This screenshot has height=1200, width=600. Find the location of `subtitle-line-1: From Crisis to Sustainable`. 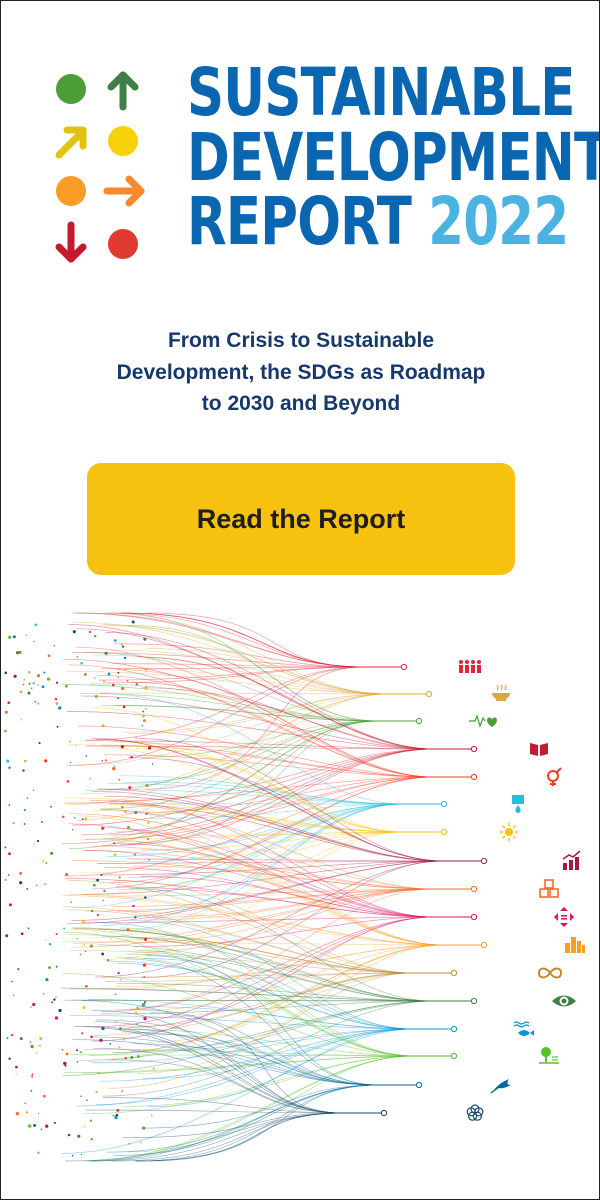

subtitle-line-1: From Crisis to Sustainable is located at coordinates (301, 340).